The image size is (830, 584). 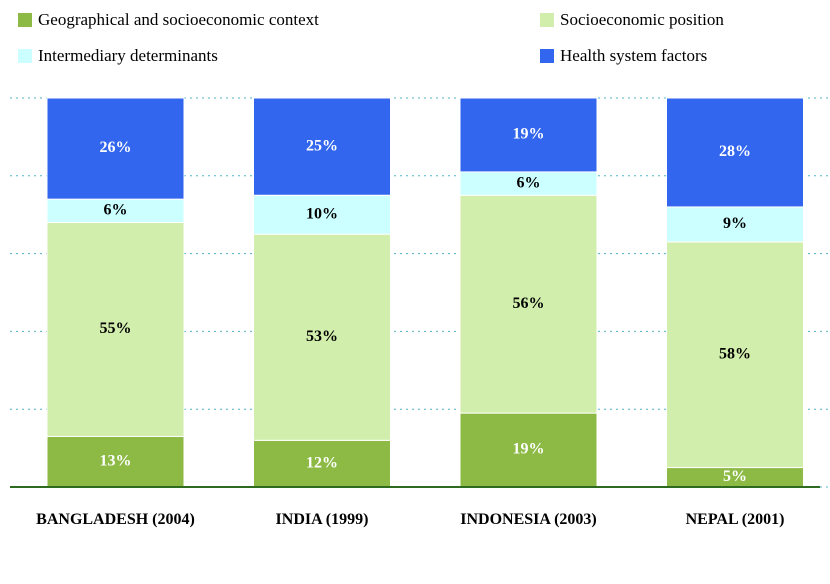 I want to click on data-label: 13%, so click(x=116, y=460).